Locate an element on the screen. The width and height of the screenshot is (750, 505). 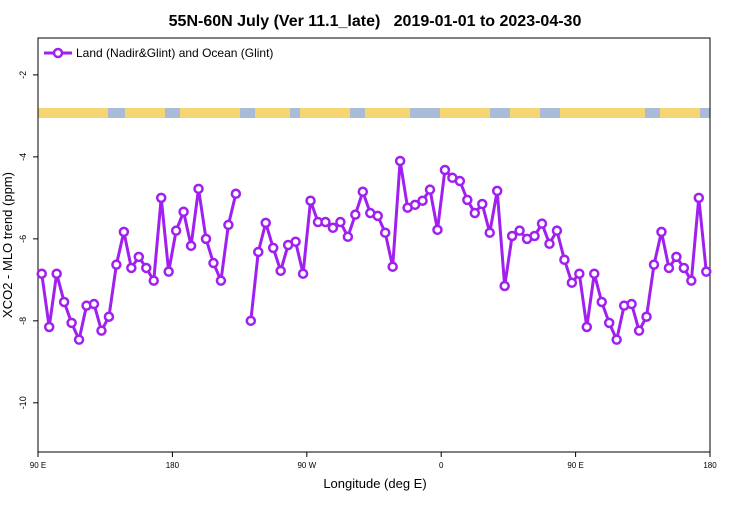
x-tick-label: 0 is located at coordinates (441, 465).